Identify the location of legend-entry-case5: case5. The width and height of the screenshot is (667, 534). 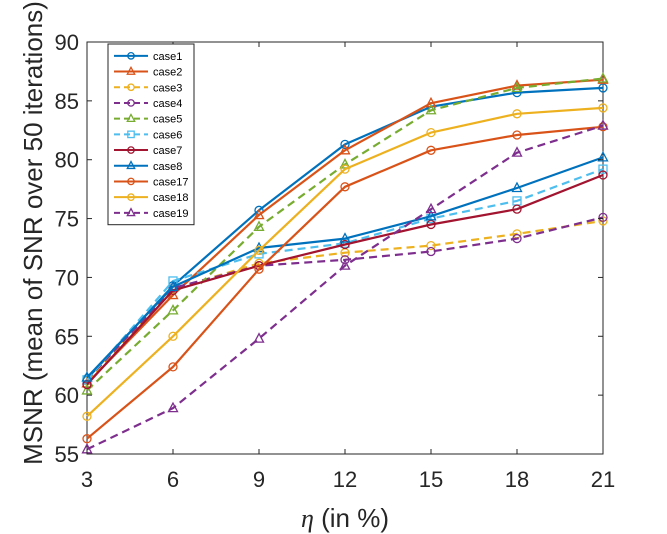
(148, 119).